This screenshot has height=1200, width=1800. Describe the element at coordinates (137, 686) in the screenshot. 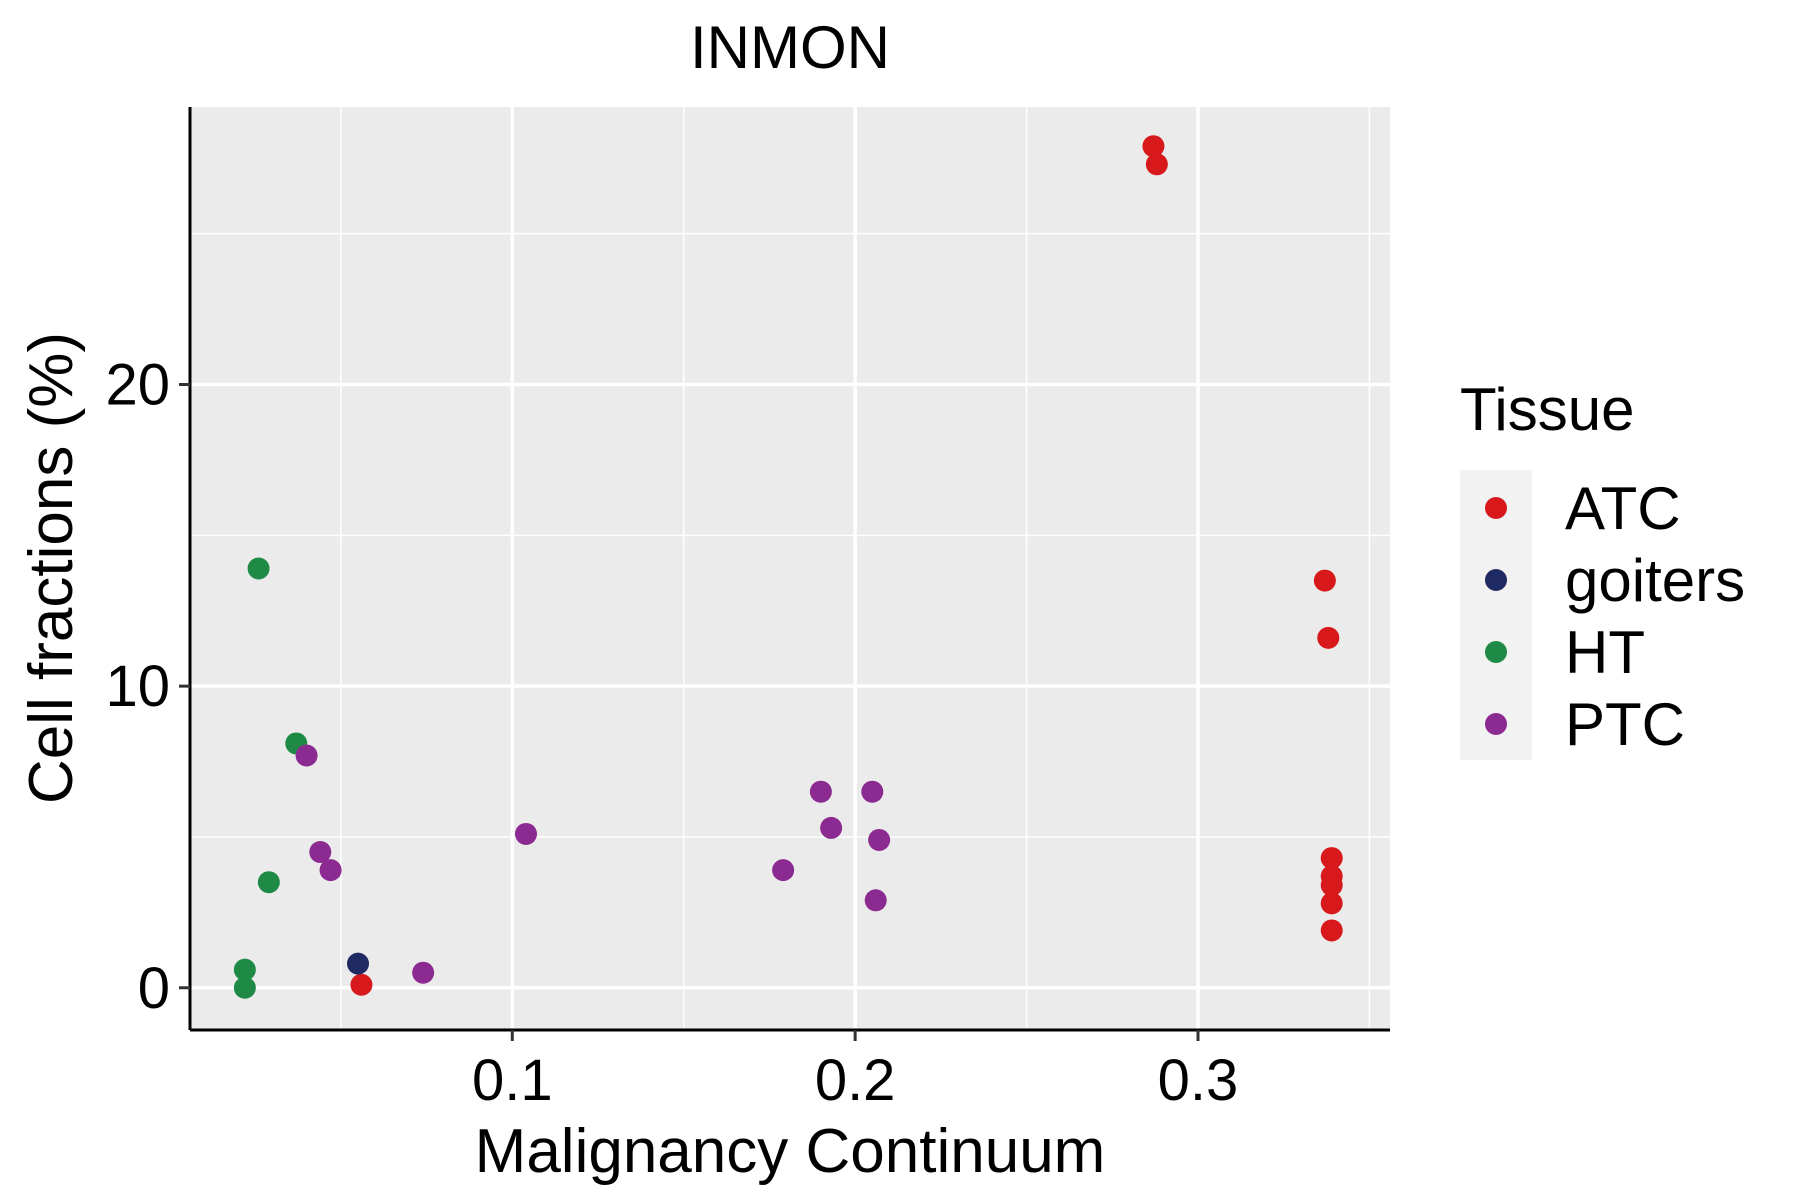

I see `y-tick-label: 10` at that location.